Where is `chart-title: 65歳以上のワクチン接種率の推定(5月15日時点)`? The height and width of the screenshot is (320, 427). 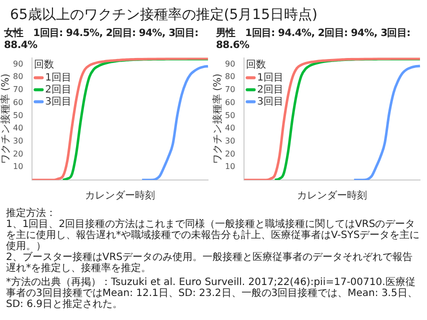
chart-title: 65歳以上のワクチン接種率の推定(5月15日時点) is located at coordinates (163, 15).